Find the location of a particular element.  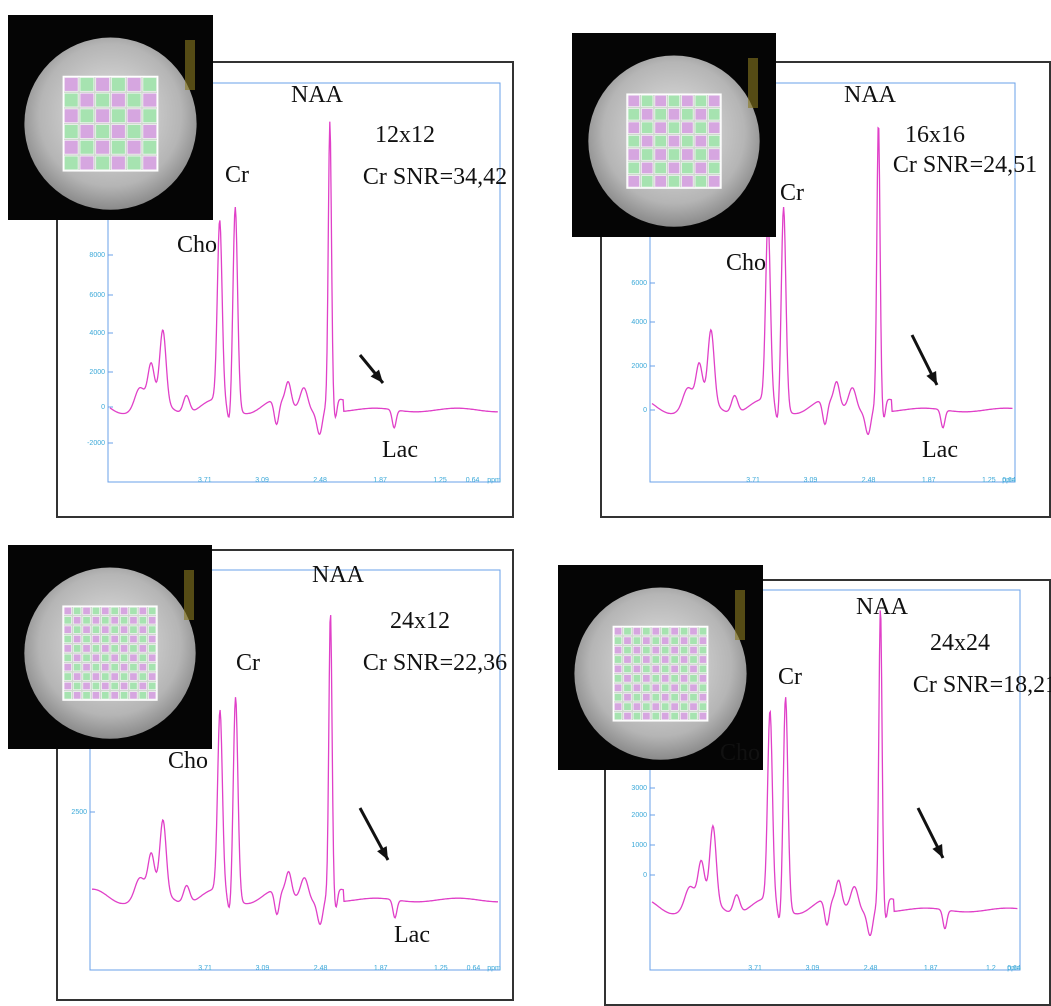

lac-label: Lac is located at coordinates (400, 450).